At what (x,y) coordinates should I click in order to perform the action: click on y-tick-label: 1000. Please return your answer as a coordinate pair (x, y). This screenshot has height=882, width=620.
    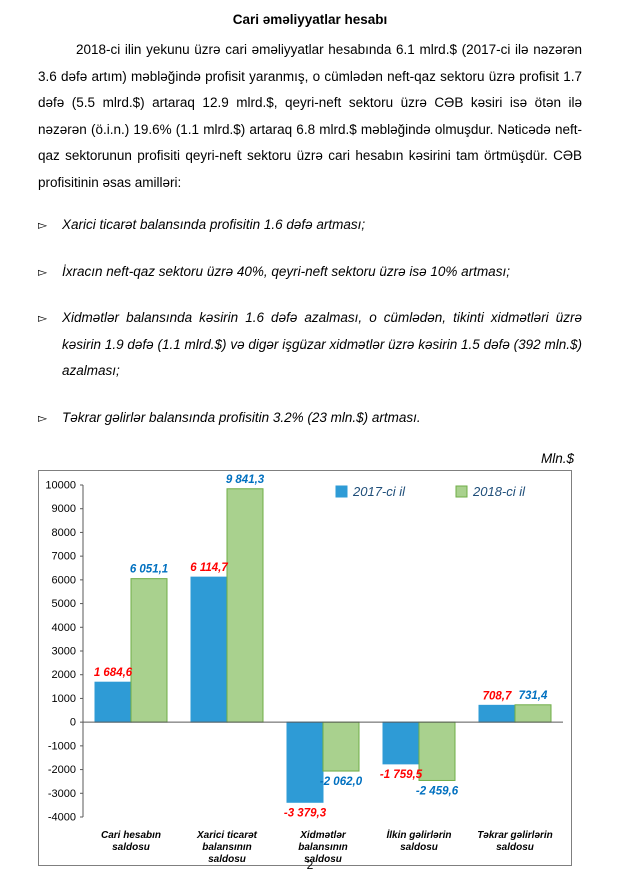
    Looking at the image, I should click on (64, 699).